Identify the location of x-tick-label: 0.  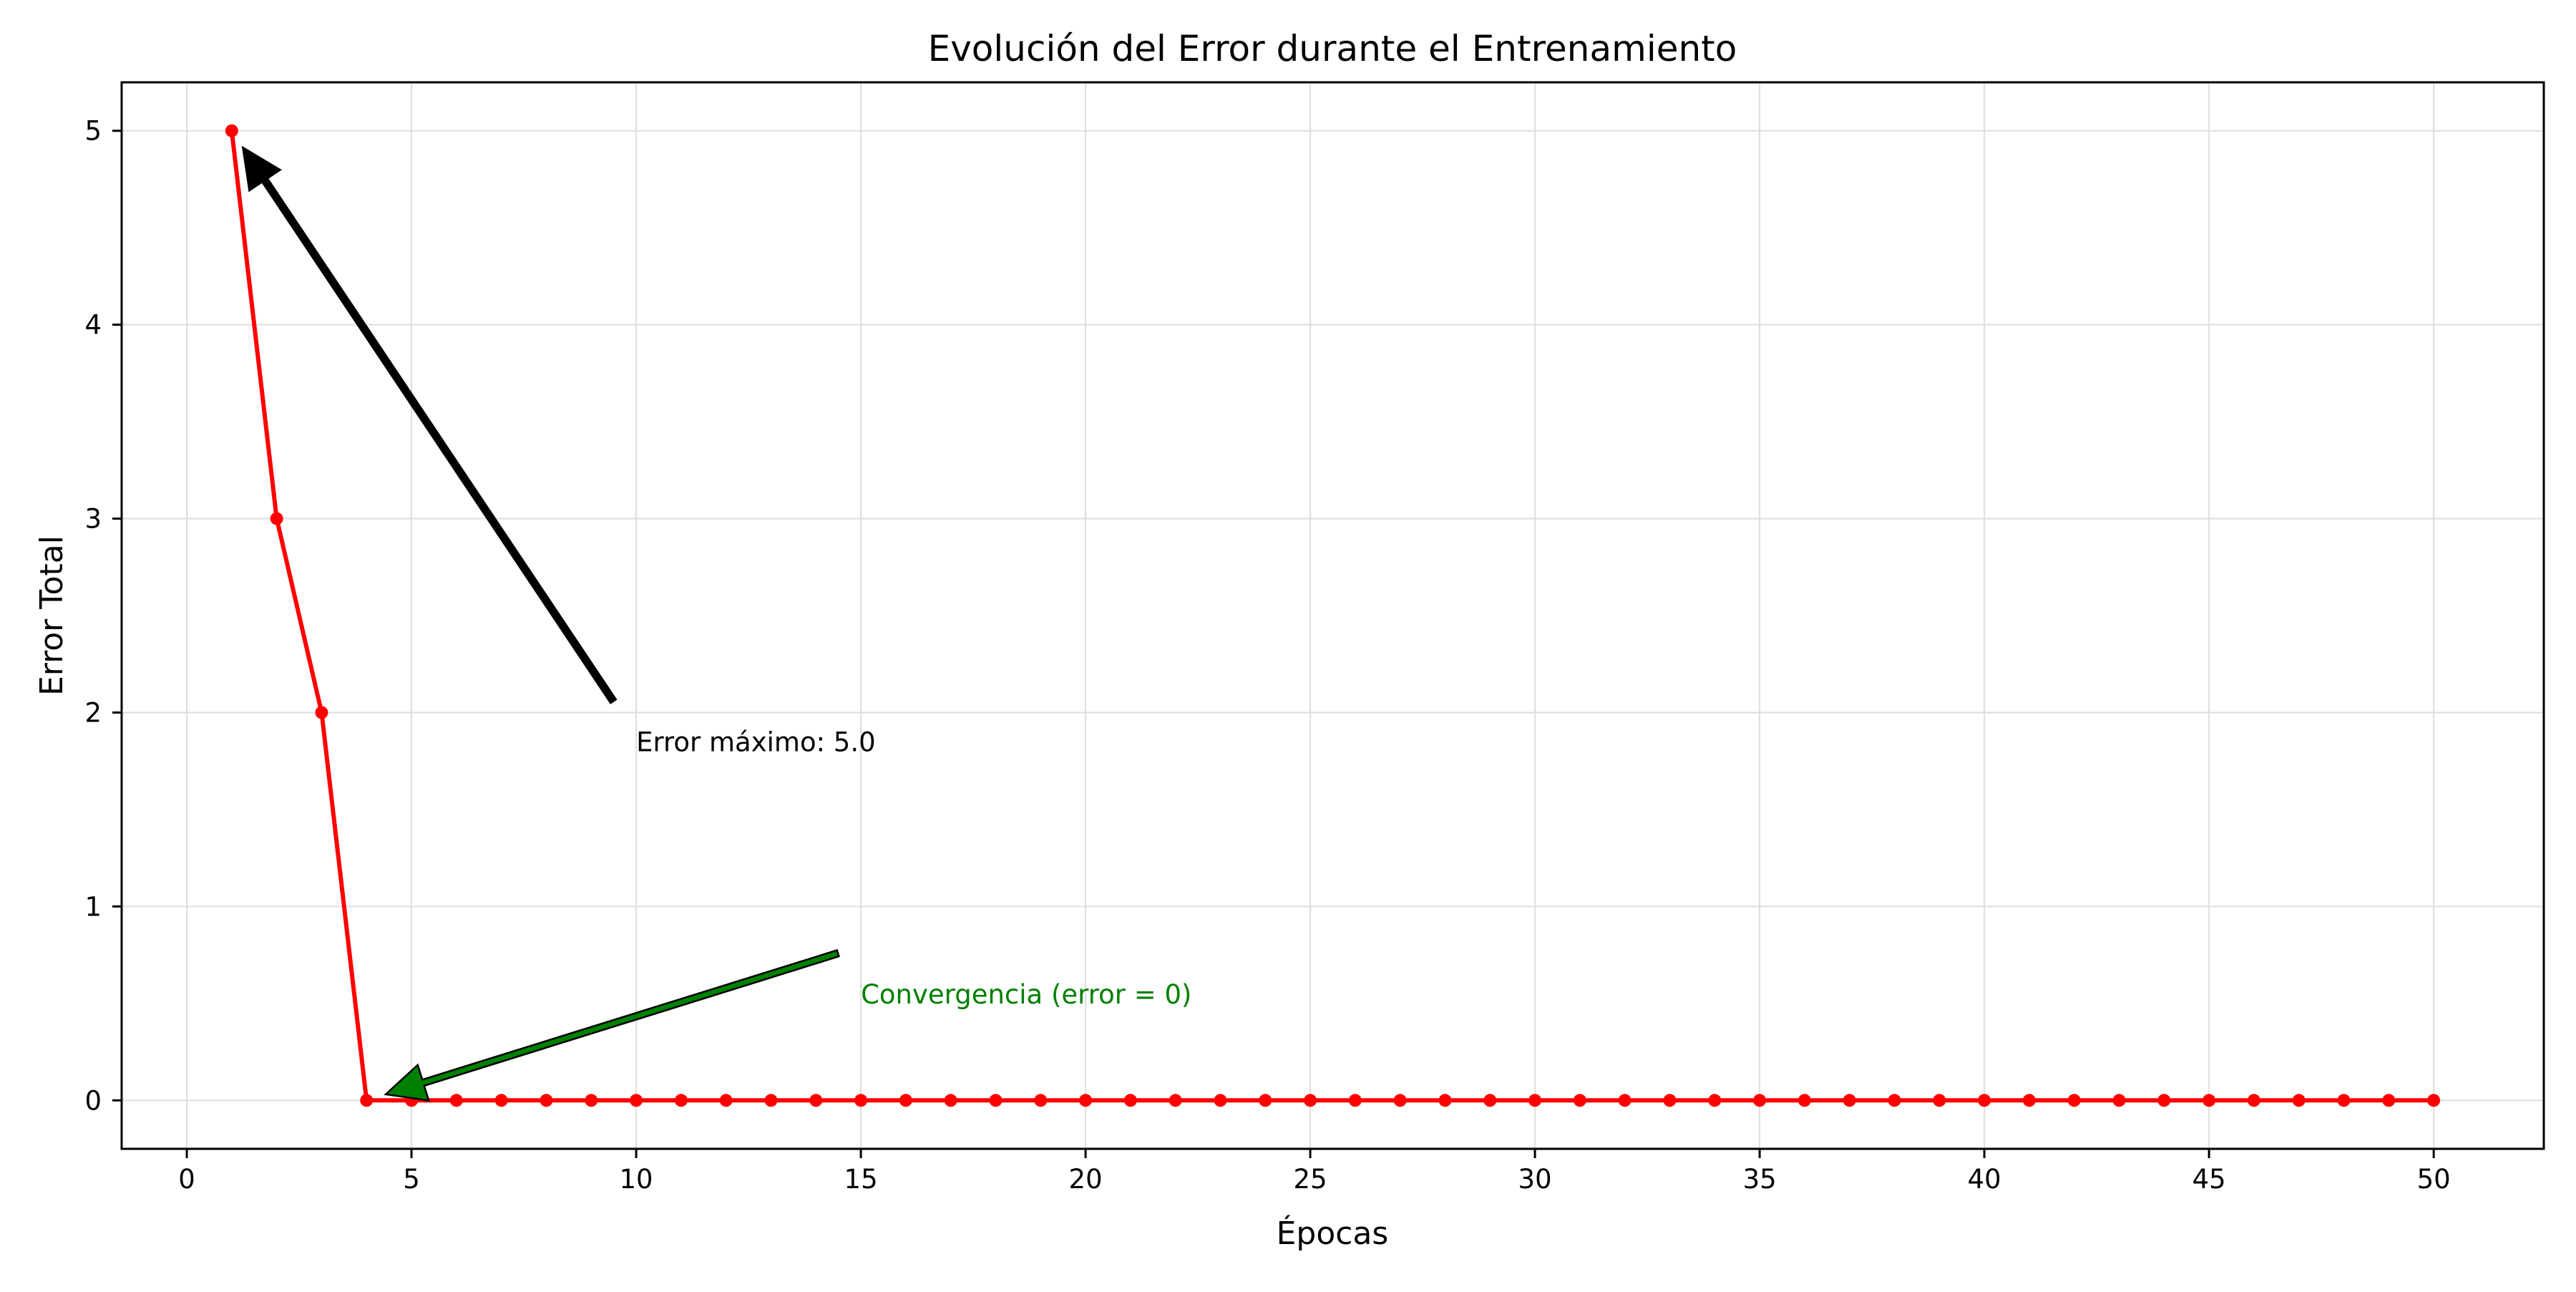
(186, 1179).